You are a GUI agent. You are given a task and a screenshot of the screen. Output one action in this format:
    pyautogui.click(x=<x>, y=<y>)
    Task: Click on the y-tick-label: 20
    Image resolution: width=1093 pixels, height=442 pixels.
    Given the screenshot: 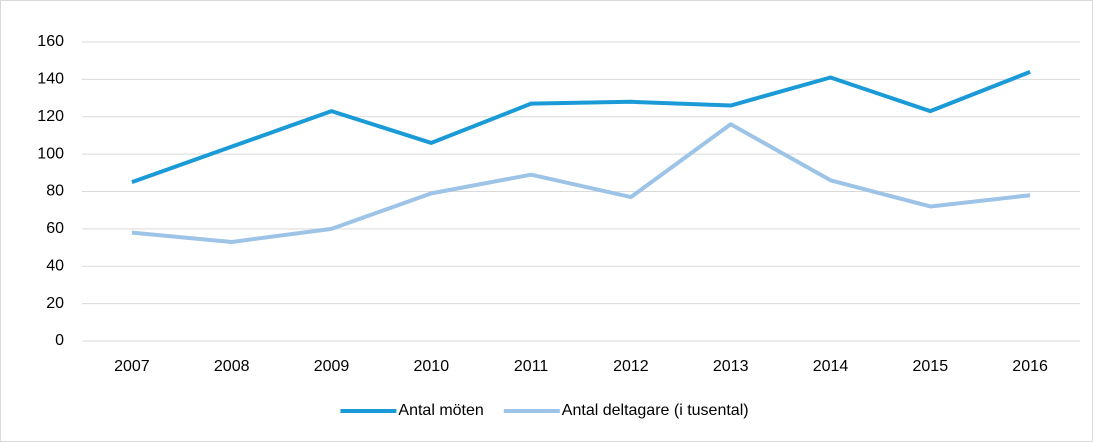 What is the action you would take?
    pyautogui.click(x=55, y=303)
    